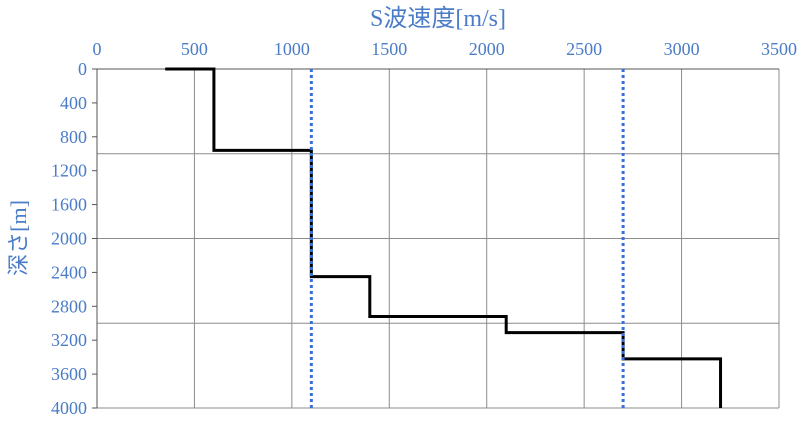 The image size is (810, 426). Describe the element at coordinates (389, 49) in the screenshot. I see `x-tick-label: 1500` at that location.